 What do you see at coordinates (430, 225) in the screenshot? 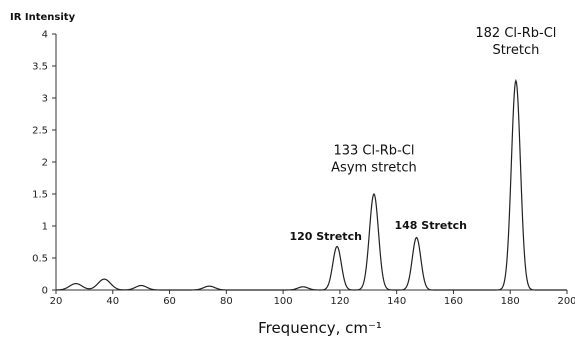
I see `peak-annotation: 148 Stretch` at bounding box center [430, 225].